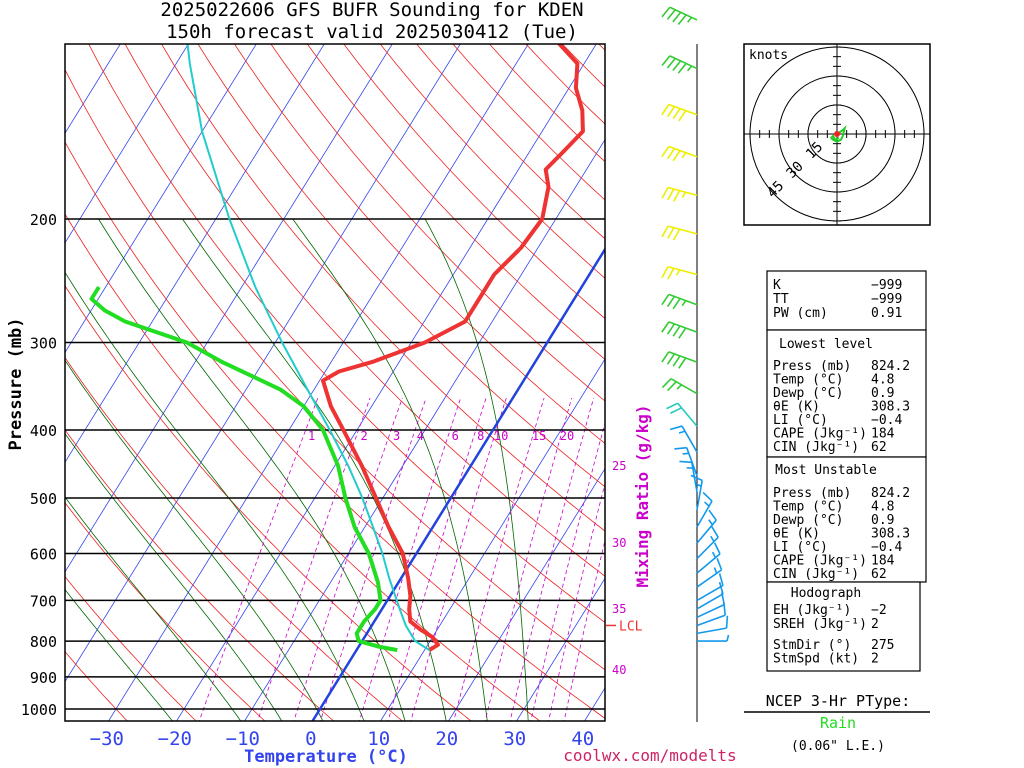 This screenshot has width=1024, height=768. I want to click on pressure-tick-label: 300, so click(43, 343).